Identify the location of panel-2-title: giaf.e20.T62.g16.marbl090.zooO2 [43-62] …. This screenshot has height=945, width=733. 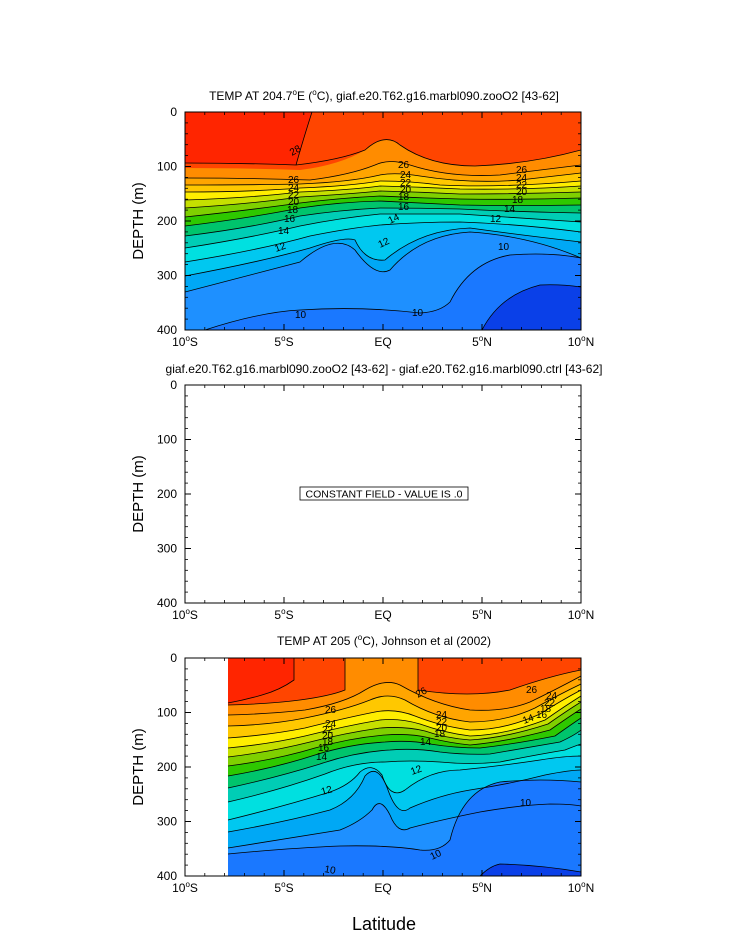
(384, 369).